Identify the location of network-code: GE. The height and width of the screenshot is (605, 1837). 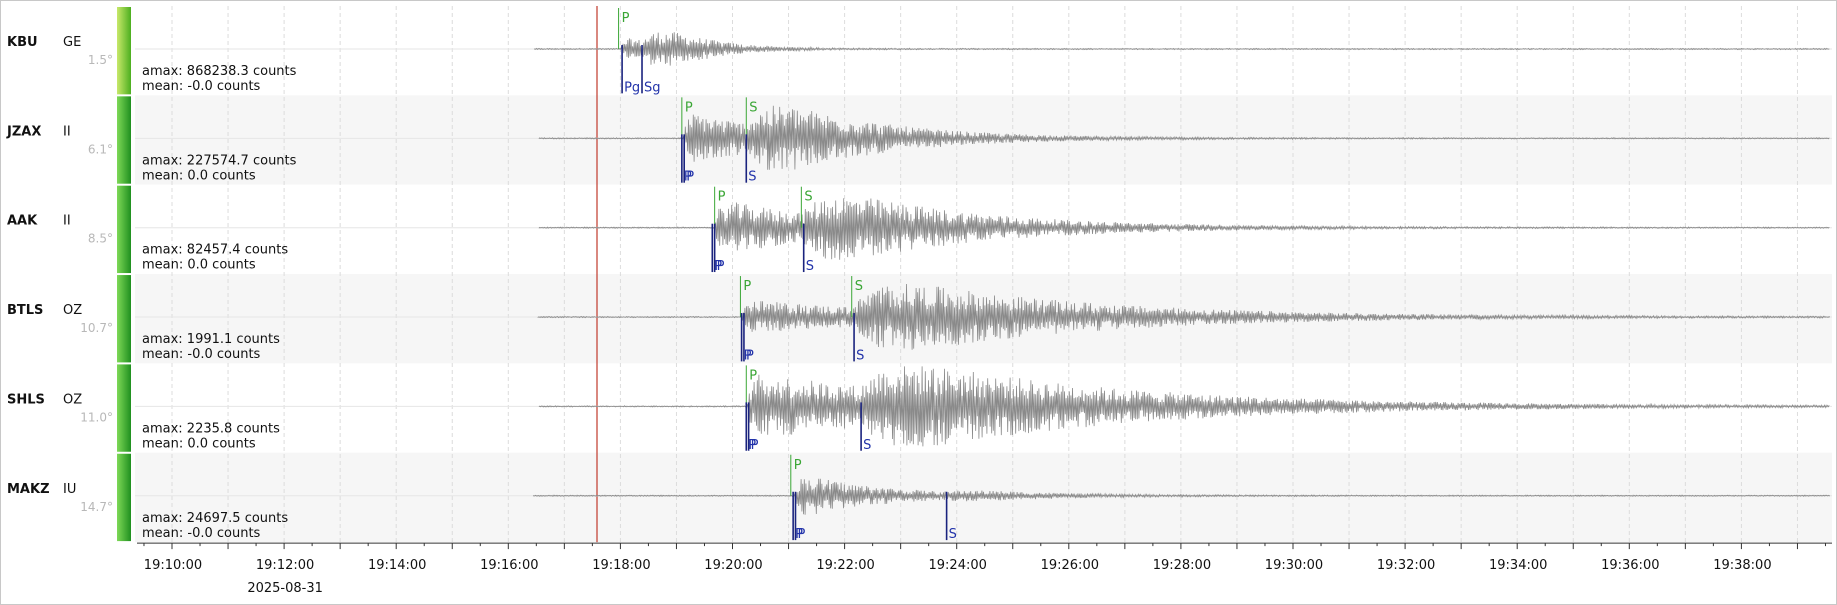
(72, 42).